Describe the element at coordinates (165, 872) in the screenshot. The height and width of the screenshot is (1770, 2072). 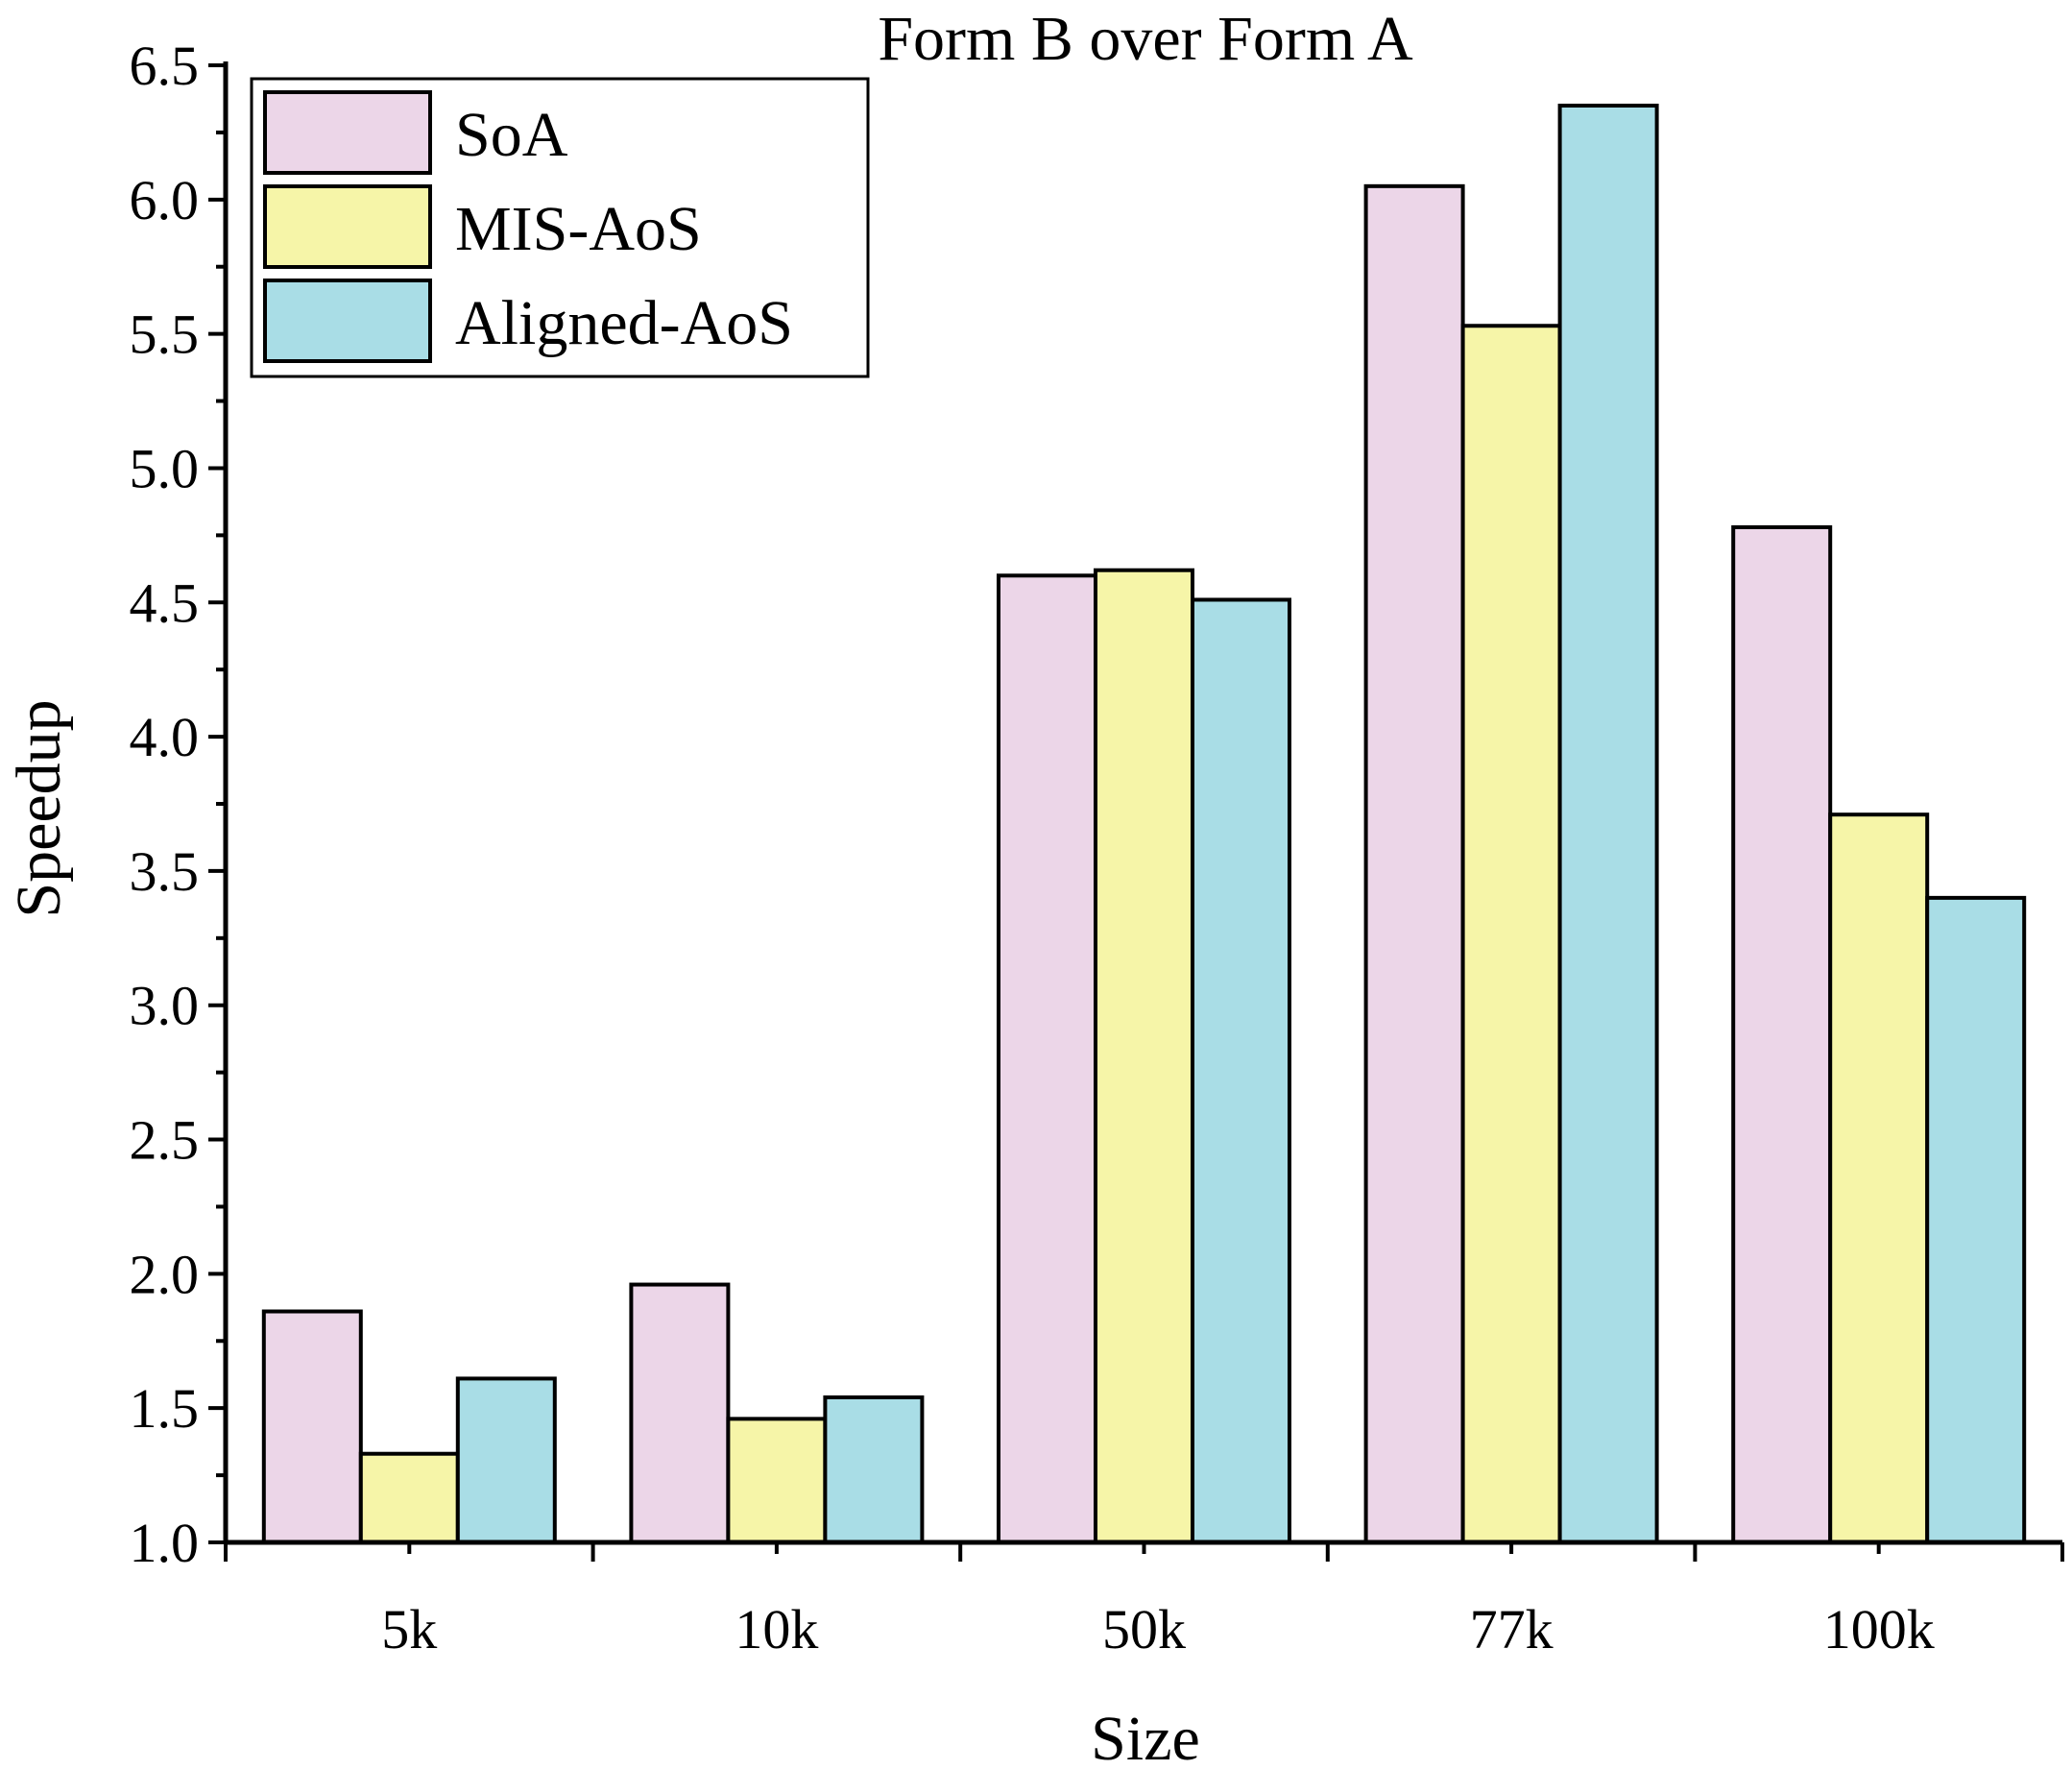
I see `y-tick-label: 3.5` at that location.